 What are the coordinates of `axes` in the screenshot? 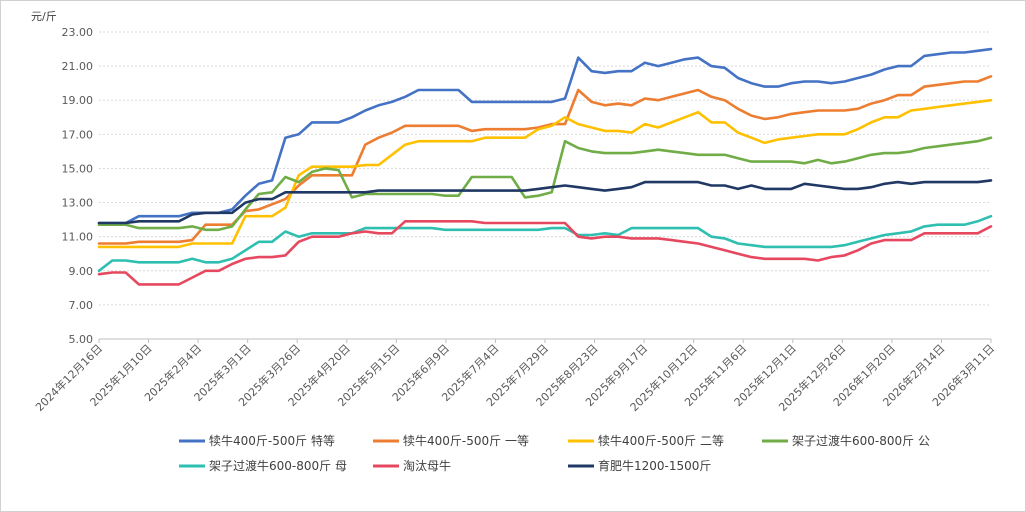 It's located at (545, 340).